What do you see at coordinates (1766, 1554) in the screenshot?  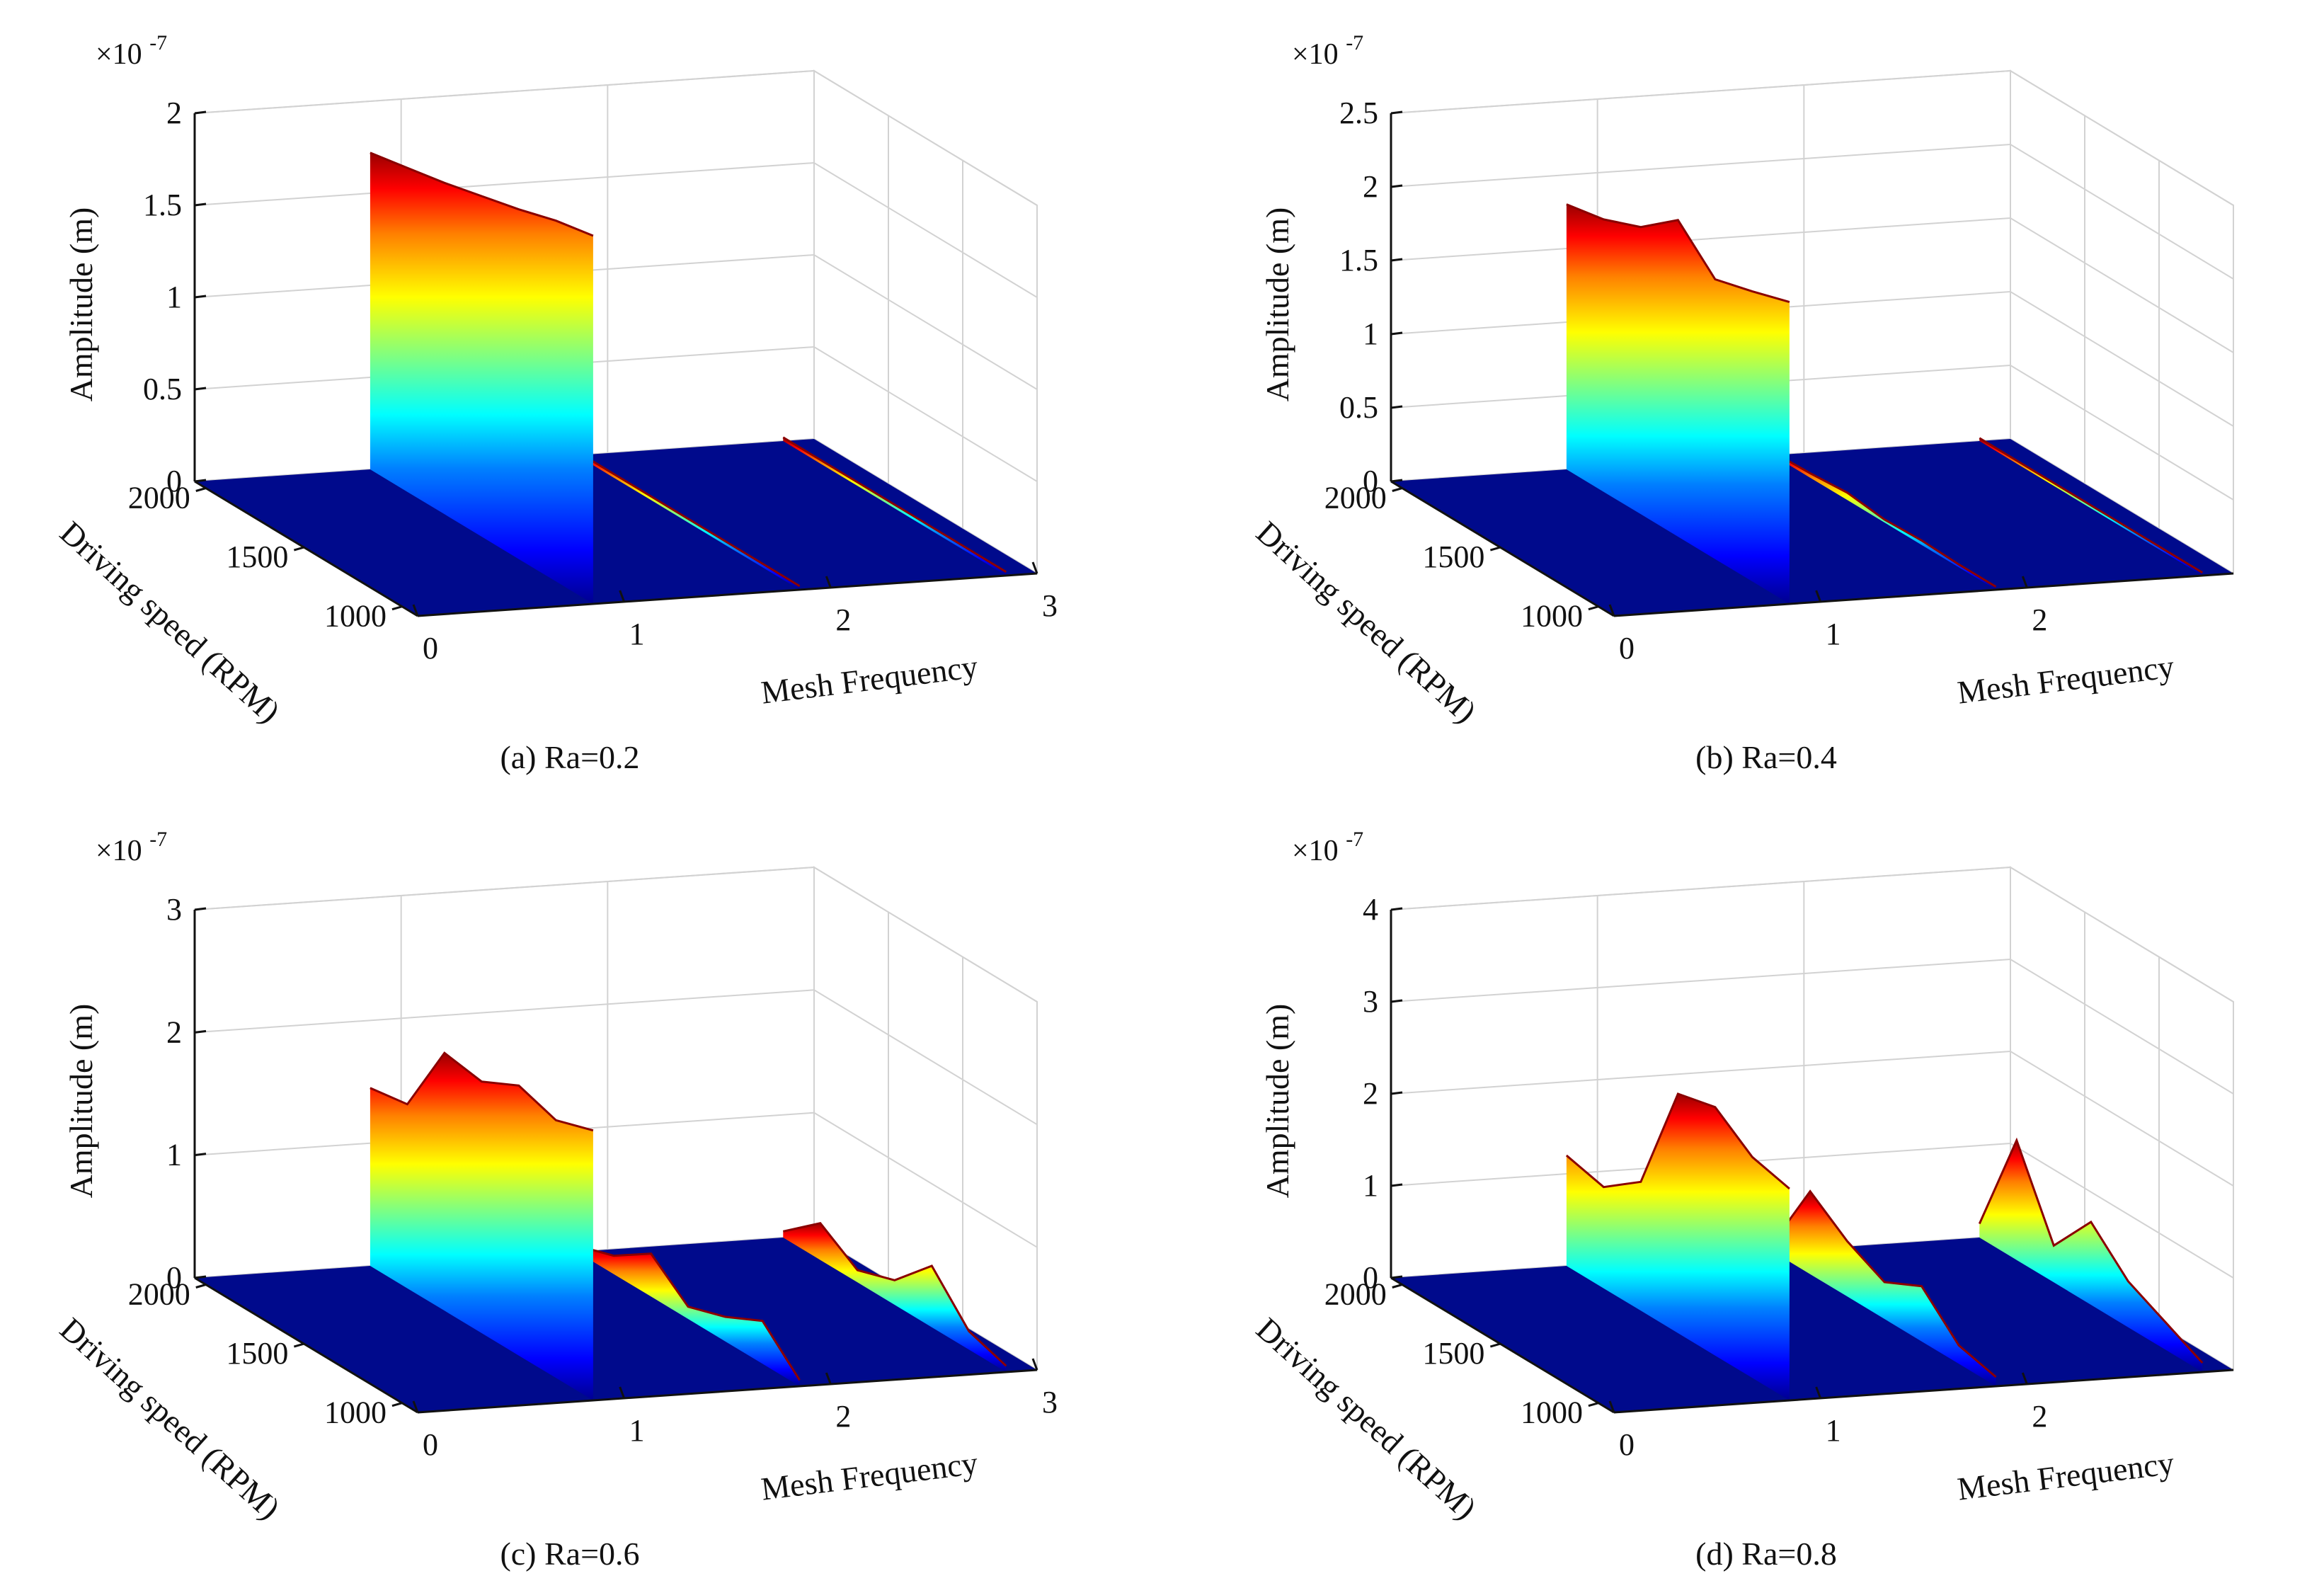 I see `caption: (d) Ra=0.8` at bounding box center [1766, 1554].